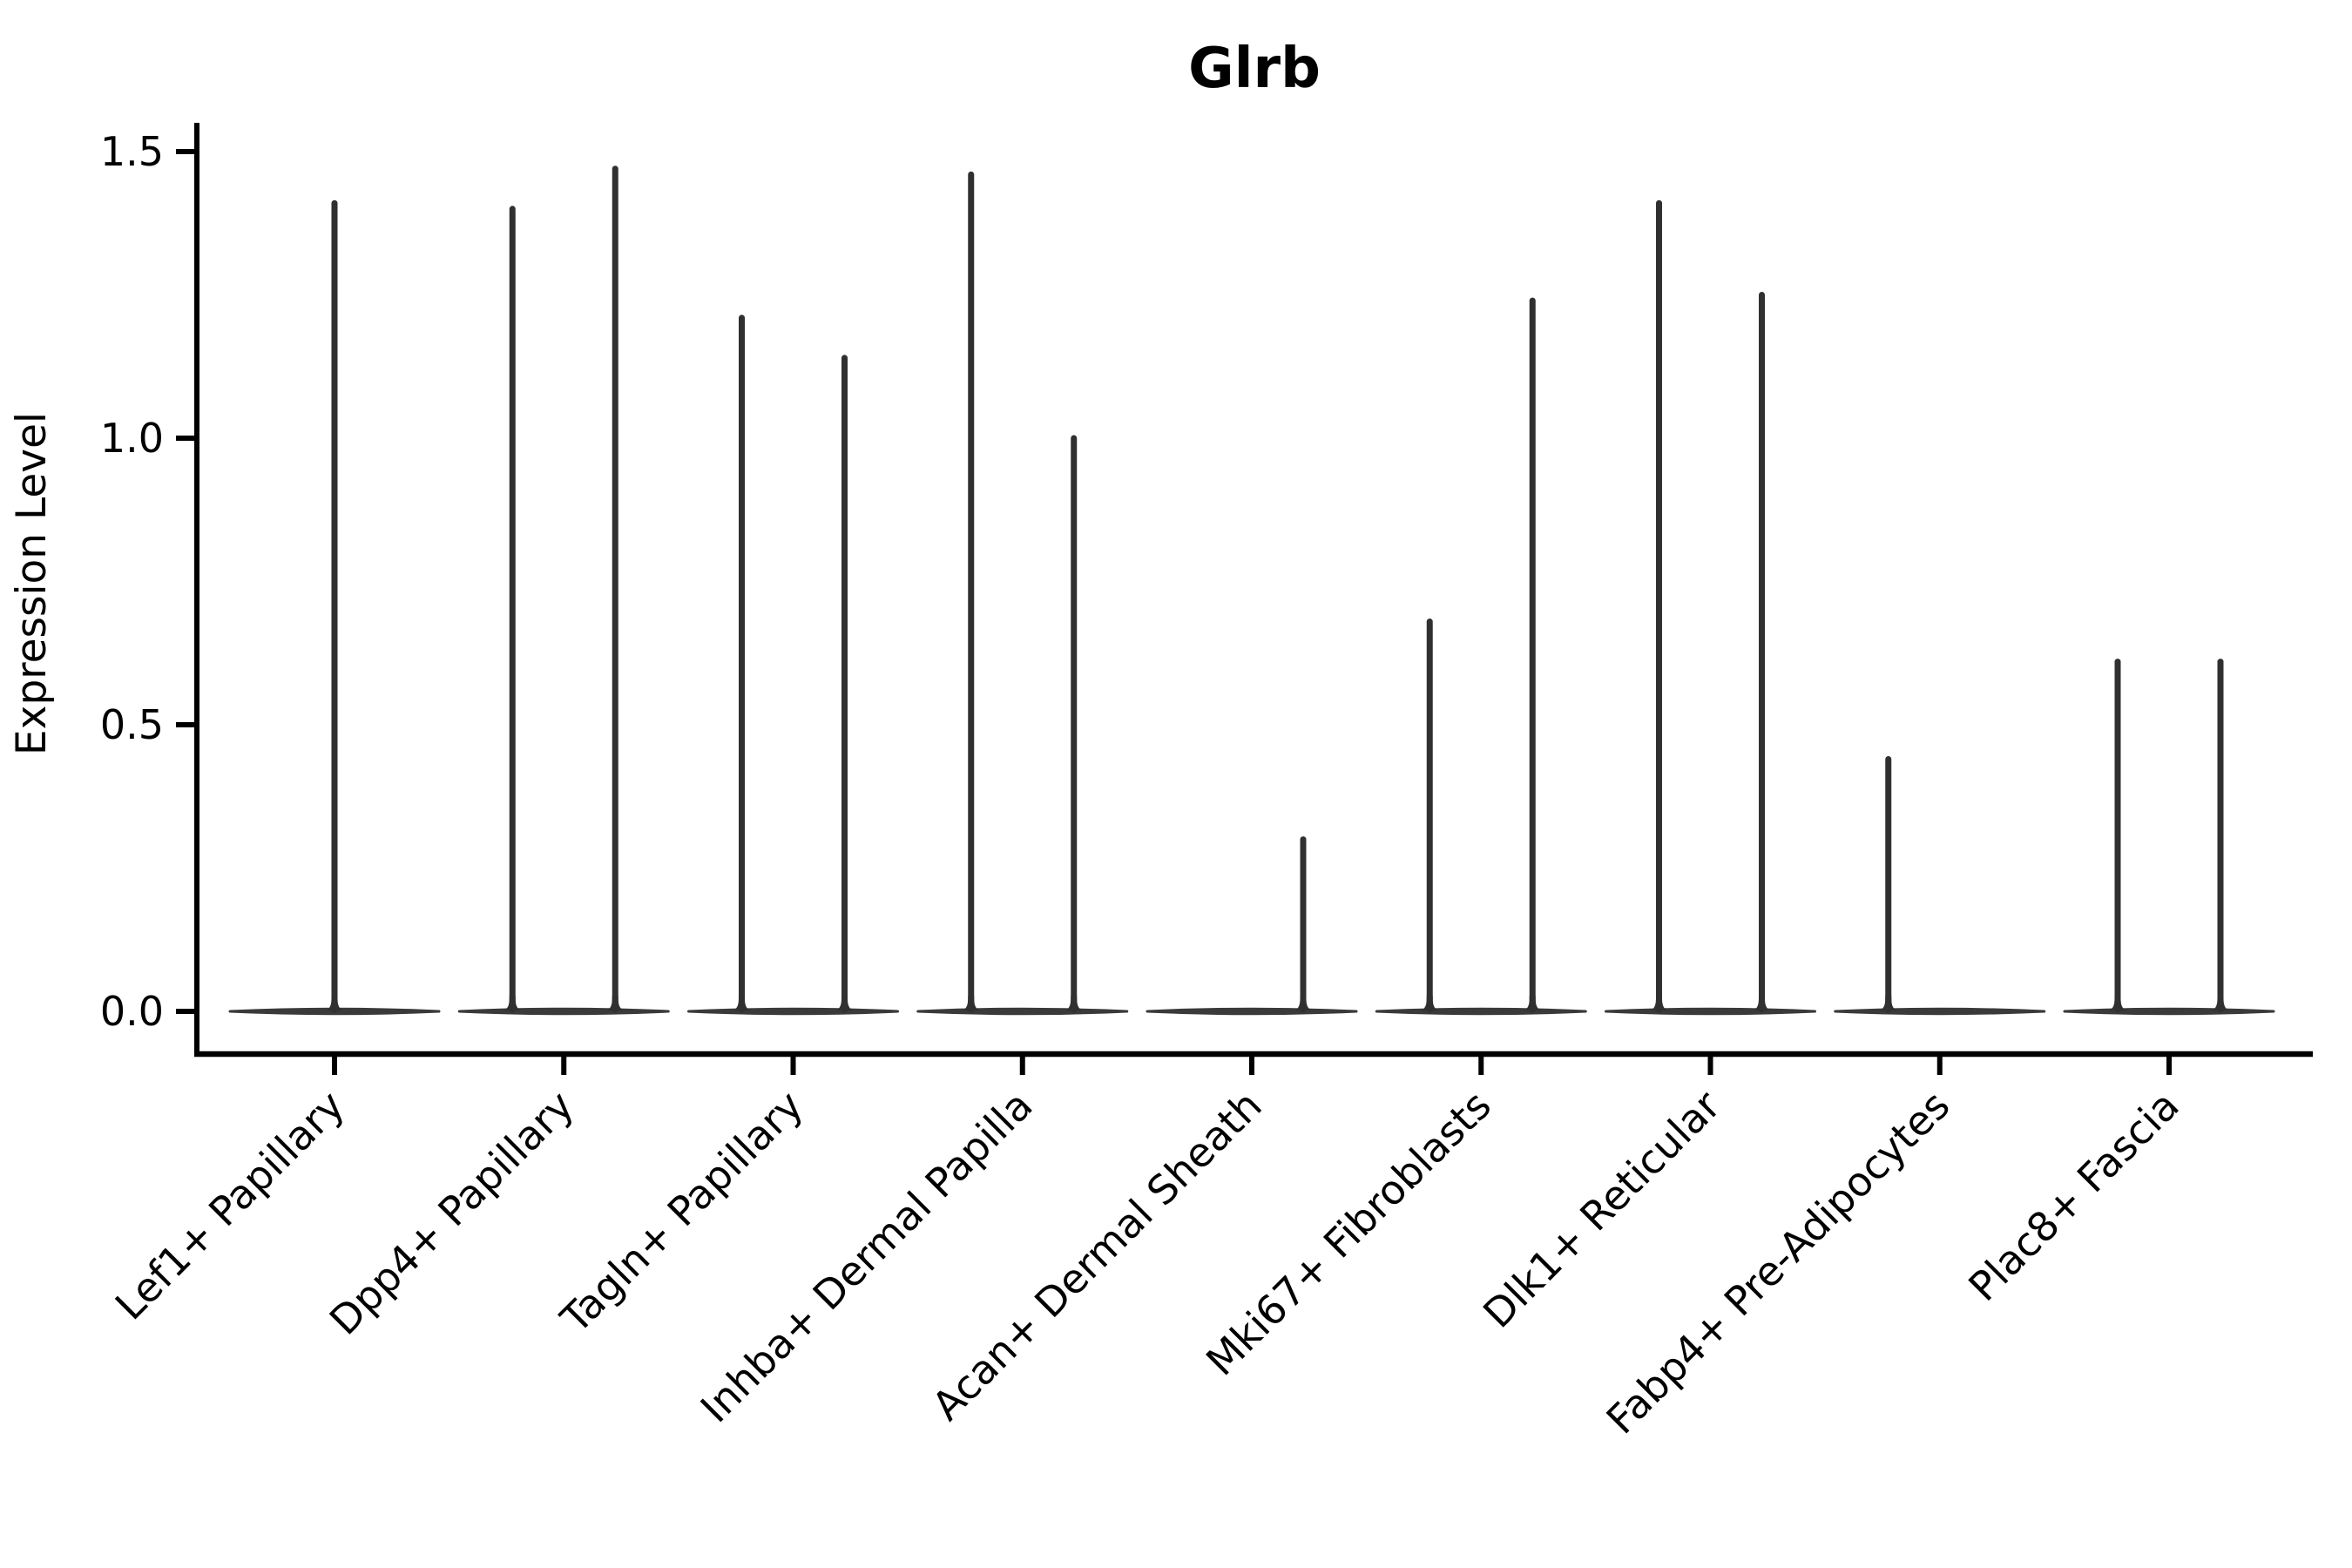 The height and width of the screenshot is (1568, 2352). What do you see at coordinates (1254, 69) in the screenshot?
I see `chart-title: Glrb` at bounding box center [1254, 69].